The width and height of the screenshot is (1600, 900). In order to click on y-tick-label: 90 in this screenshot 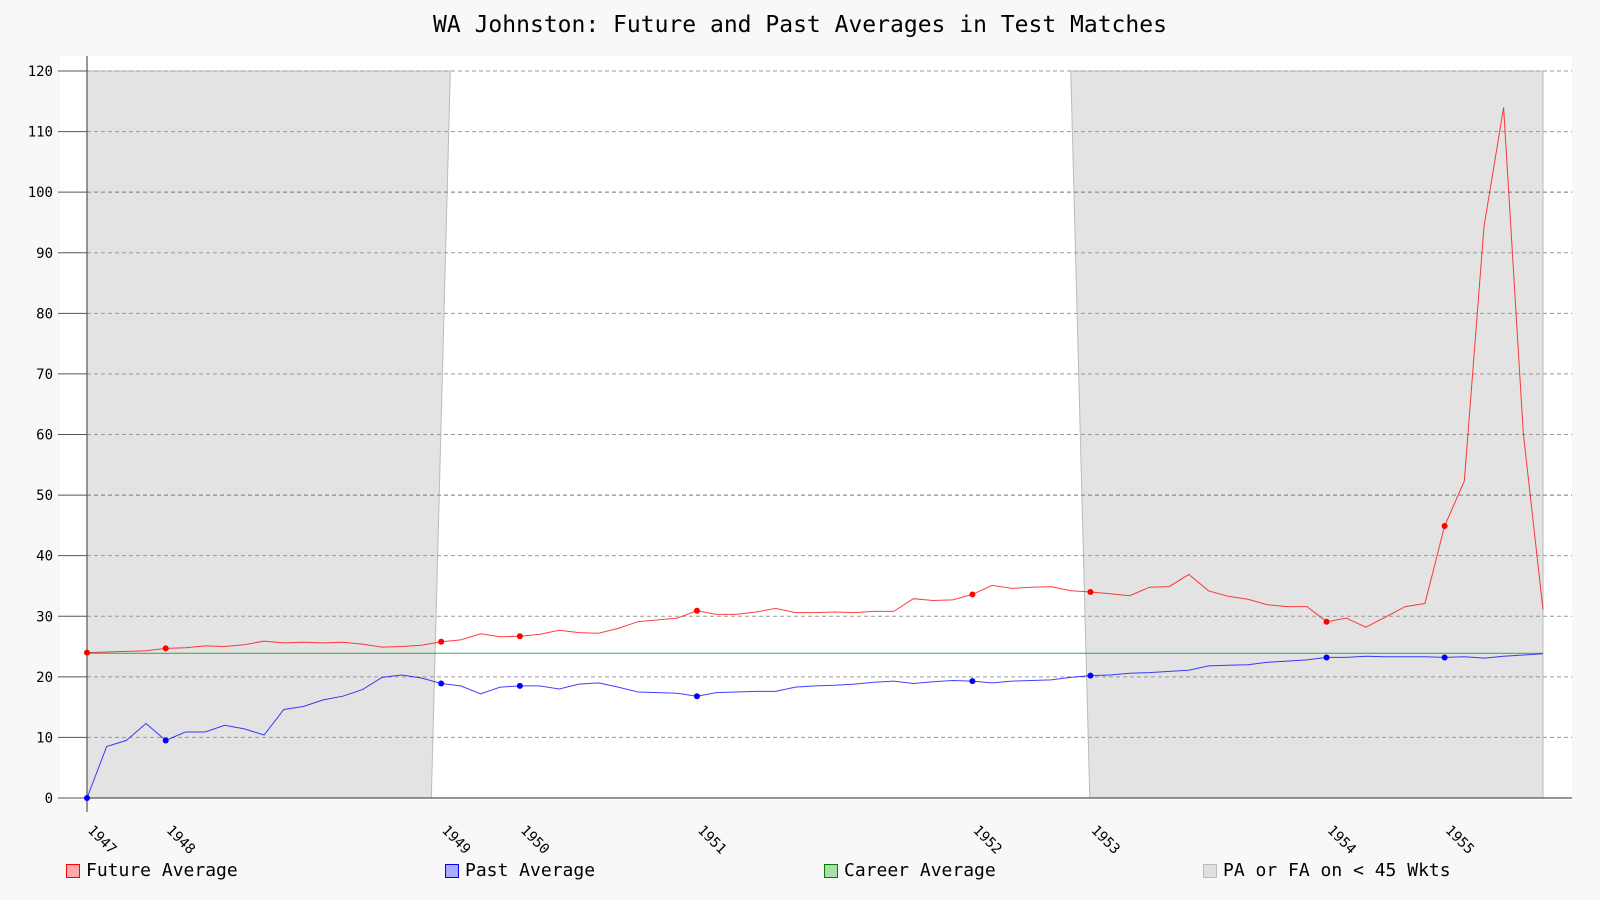, I will do `click(44, 254)`.